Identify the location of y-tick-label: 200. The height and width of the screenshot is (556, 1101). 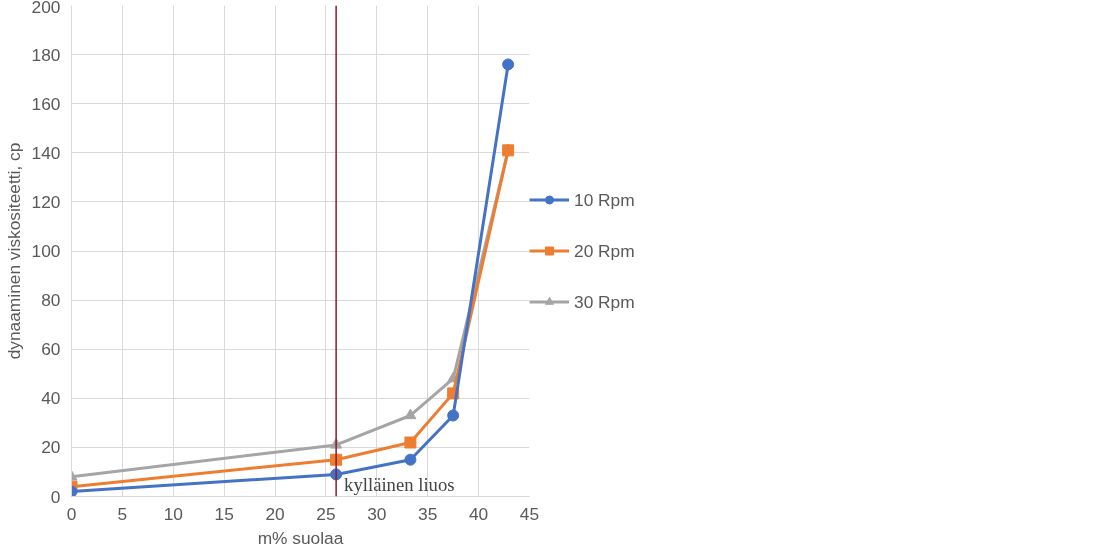
(46, 8).